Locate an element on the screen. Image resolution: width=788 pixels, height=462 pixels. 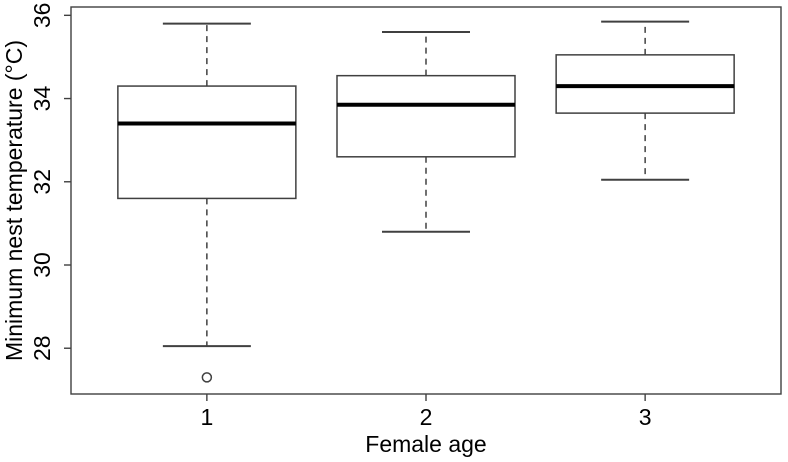
x-axis-category-label: 3 is located at coordinates (645, 417).